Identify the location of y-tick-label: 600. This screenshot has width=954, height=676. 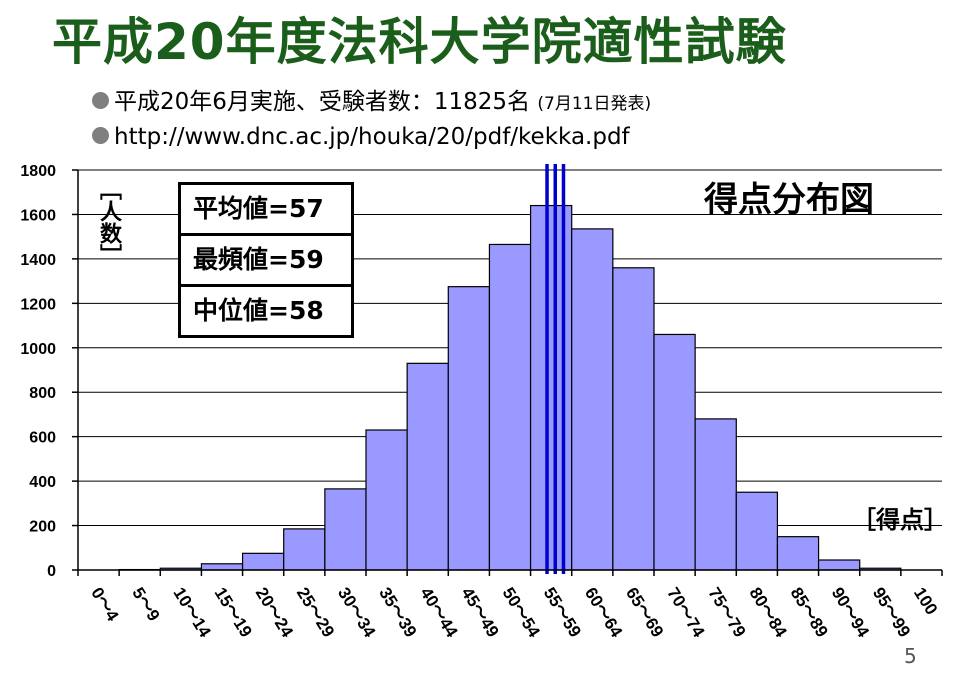
(42, 438).